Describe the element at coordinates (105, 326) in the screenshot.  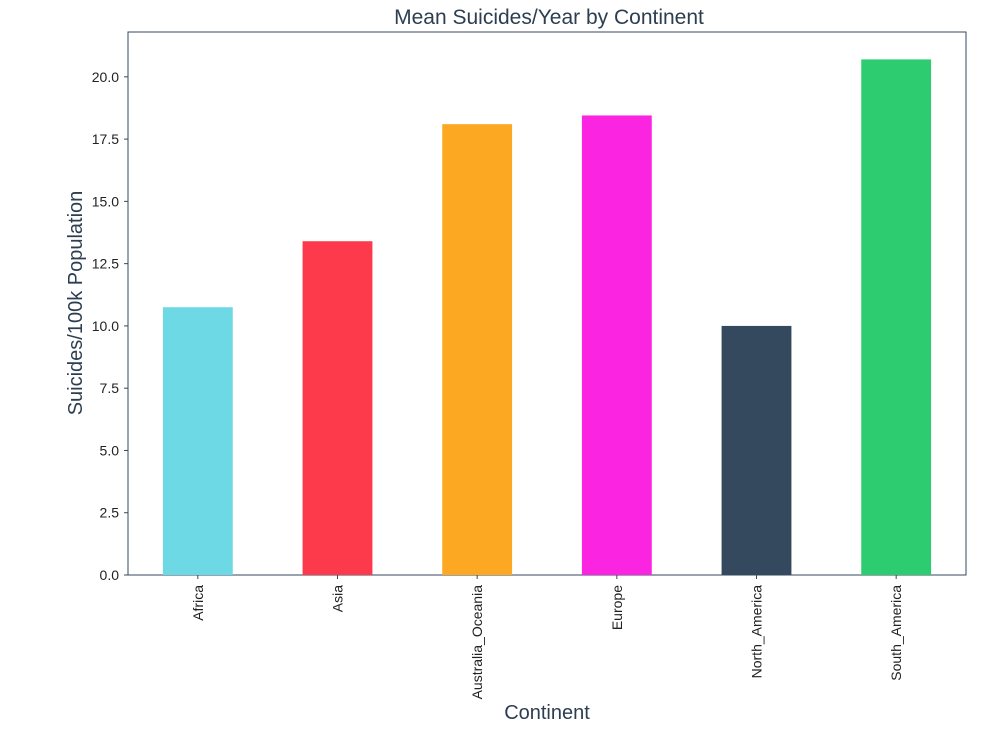
I see `y-tick-label: 10.0` at that location.